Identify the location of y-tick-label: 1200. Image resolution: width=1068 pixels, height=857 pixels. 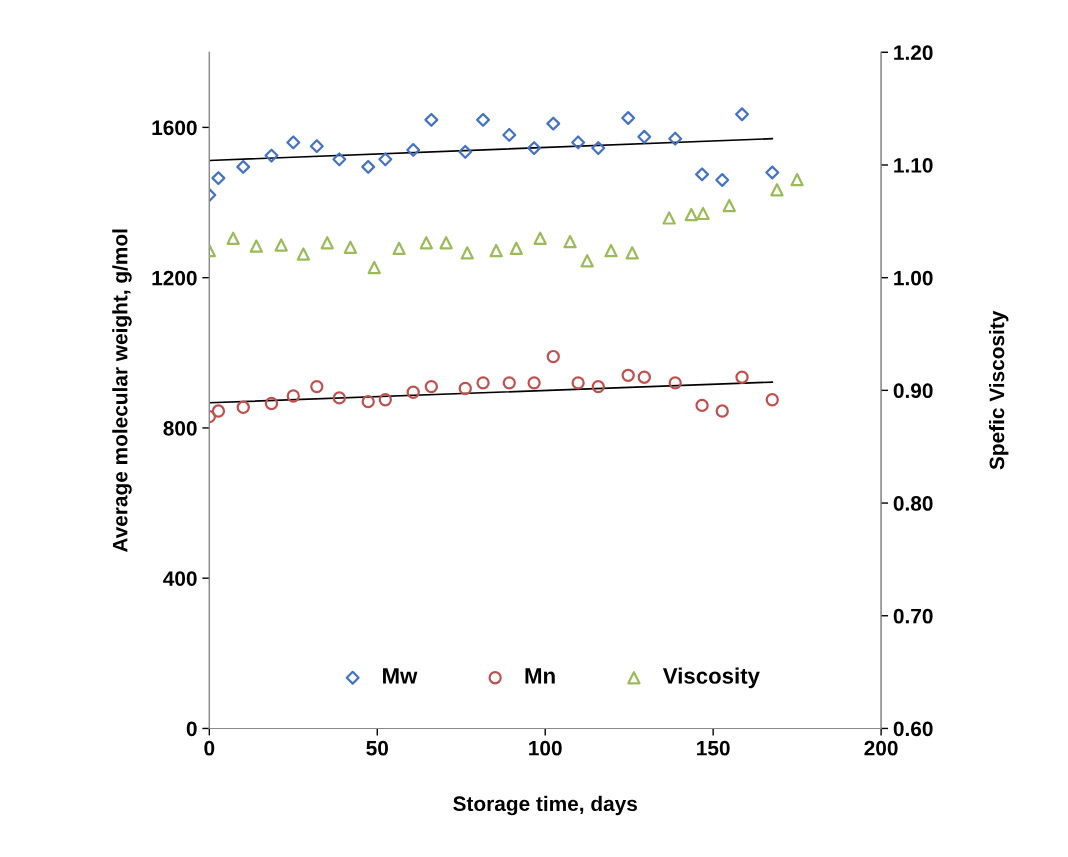
(174, 278).